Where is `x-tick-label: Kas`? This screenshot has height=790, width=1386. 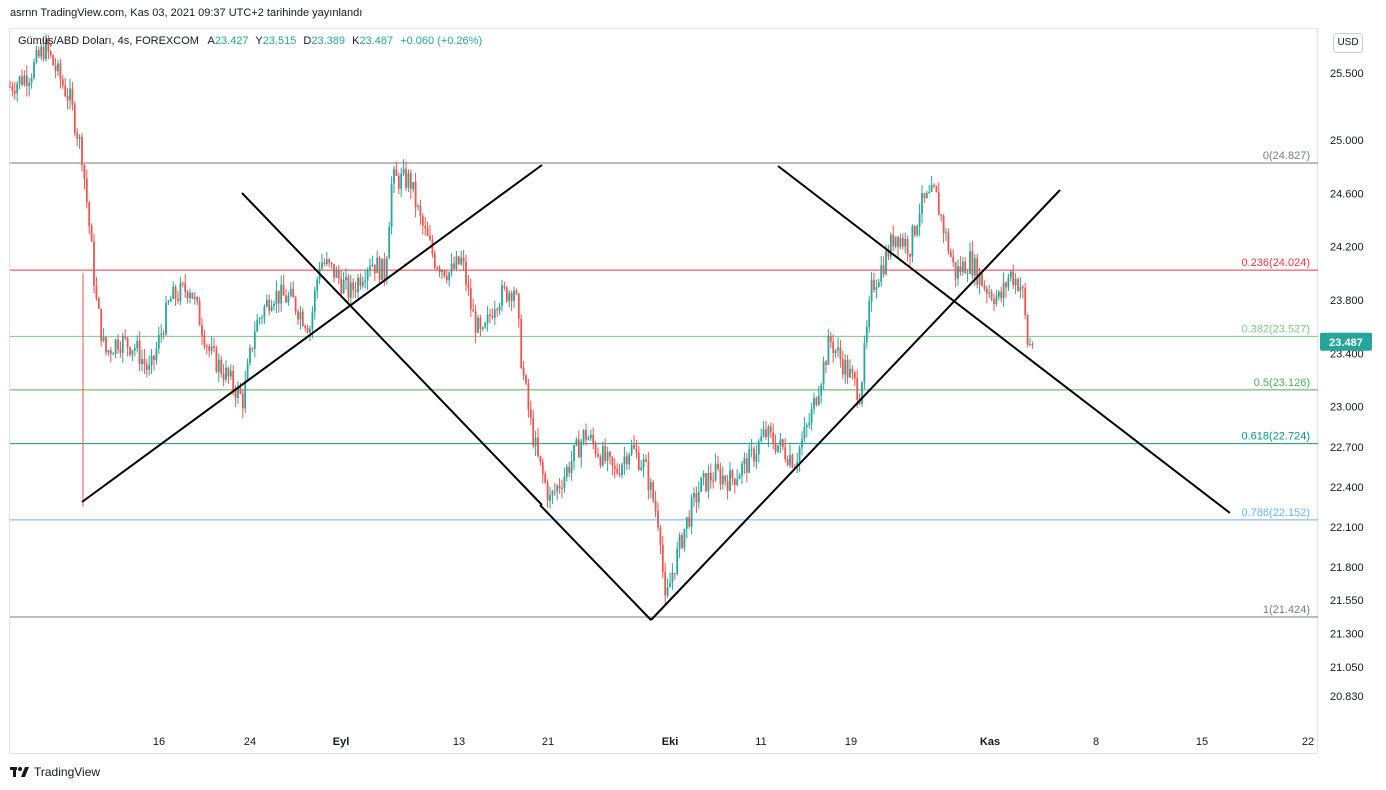 x-tick-label: Kas is located at coordinates (990, 742).